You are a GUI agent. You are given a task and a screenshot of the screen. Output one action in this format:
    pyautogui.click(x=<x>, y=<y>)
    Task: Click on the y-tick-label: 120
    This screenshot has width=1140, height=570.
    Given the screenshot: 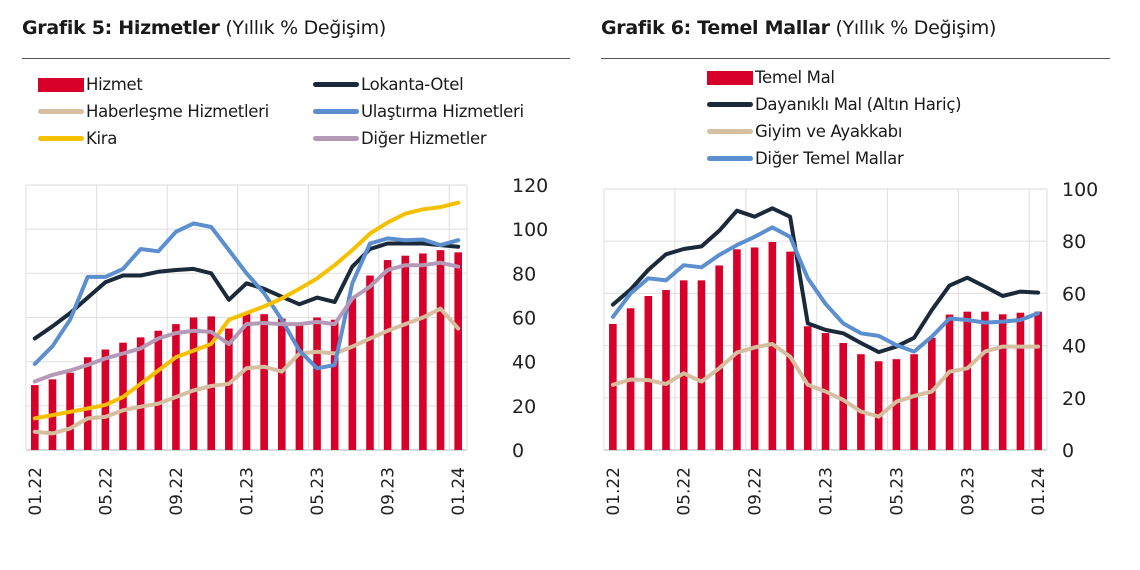 What is the action you would take?
    pyautogui.click(x=530, y=186)
    